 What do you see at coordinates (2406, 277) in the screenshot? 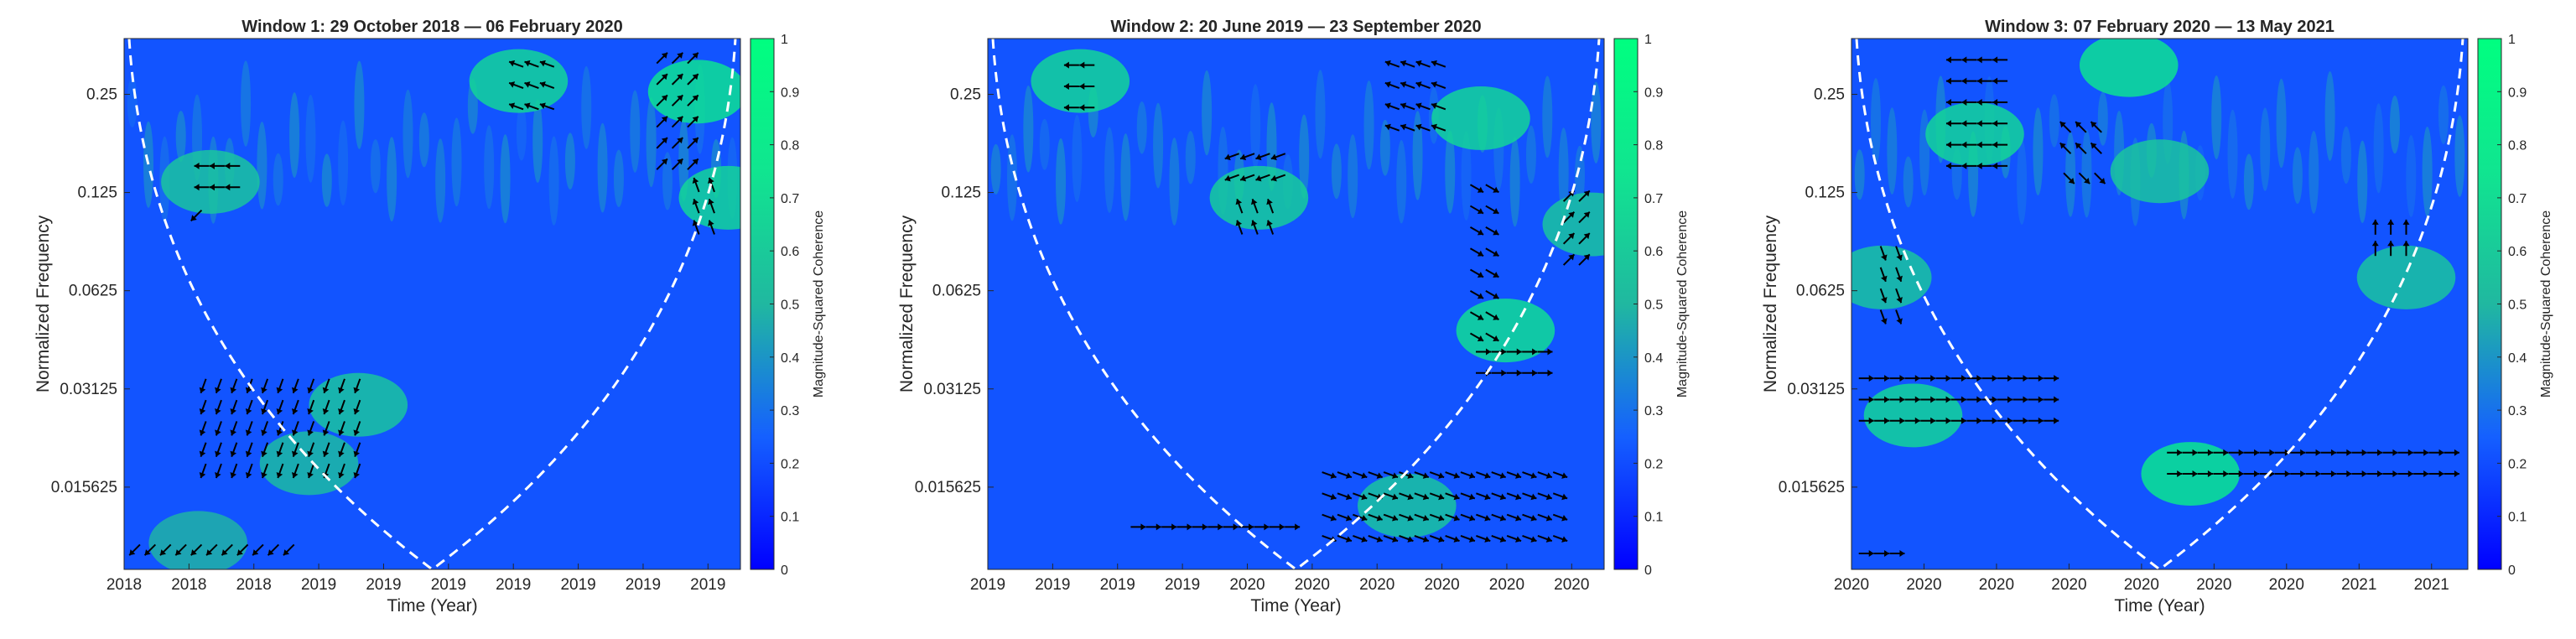
I see `panel3-coherence-region` at bounding box center [2406, 277].